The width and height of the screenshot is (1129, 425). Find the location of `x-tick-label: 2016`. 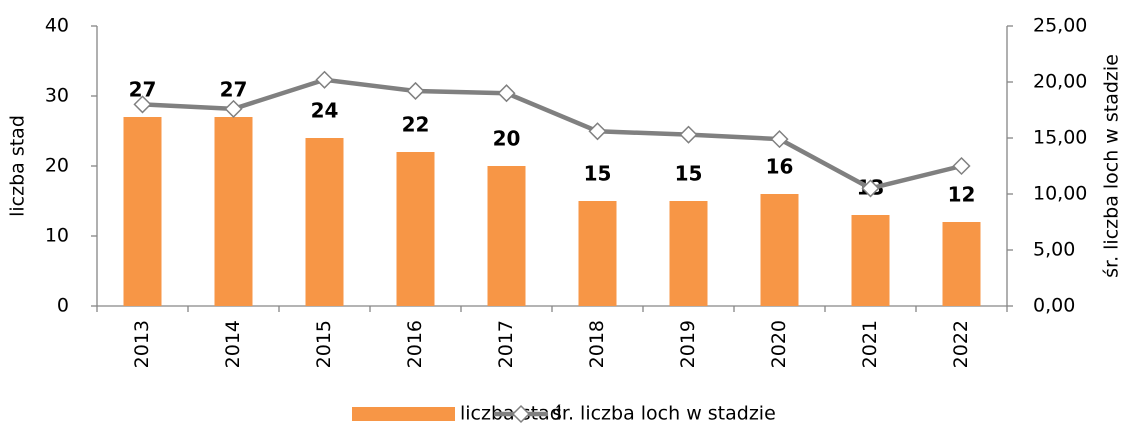

x-tick-label: 2016 is located at coordinates (415, 344).